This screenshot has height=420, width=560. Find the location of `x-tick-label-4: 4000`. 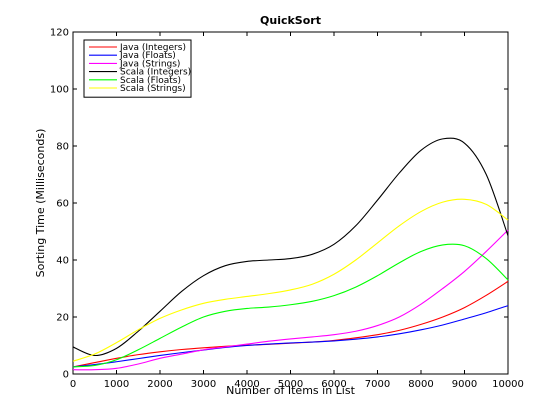

x-tick-label-4: 4000 is located at coordinates (246, 384).